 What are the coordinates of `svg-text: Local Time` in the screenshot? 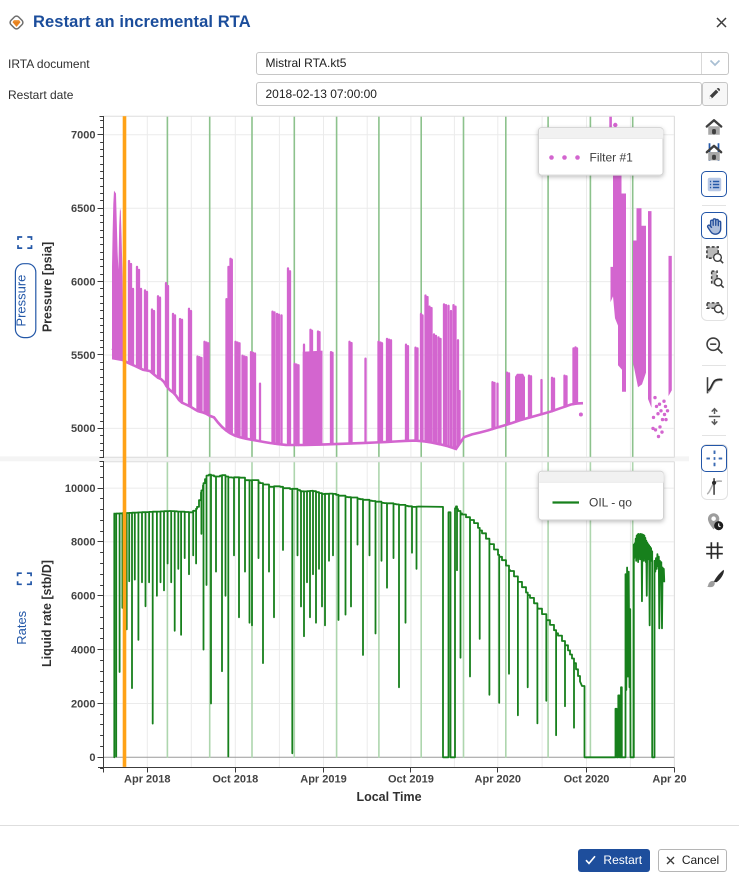 It's located at (388, 797).